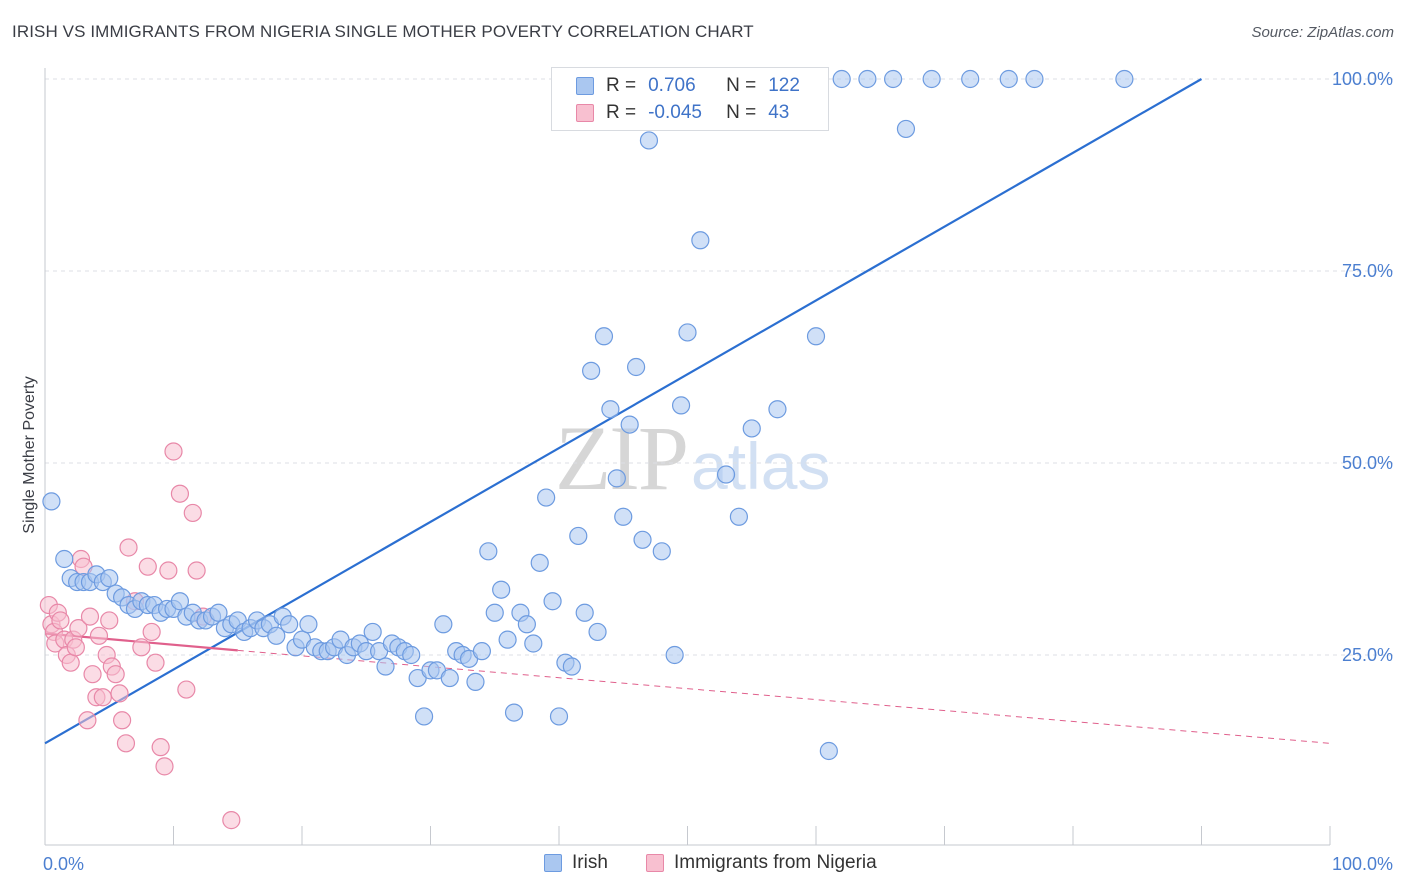  I want to click on correlation-legend: R = 0.706 N = 122 R = -0.045 N = 43, so click(690, 99).